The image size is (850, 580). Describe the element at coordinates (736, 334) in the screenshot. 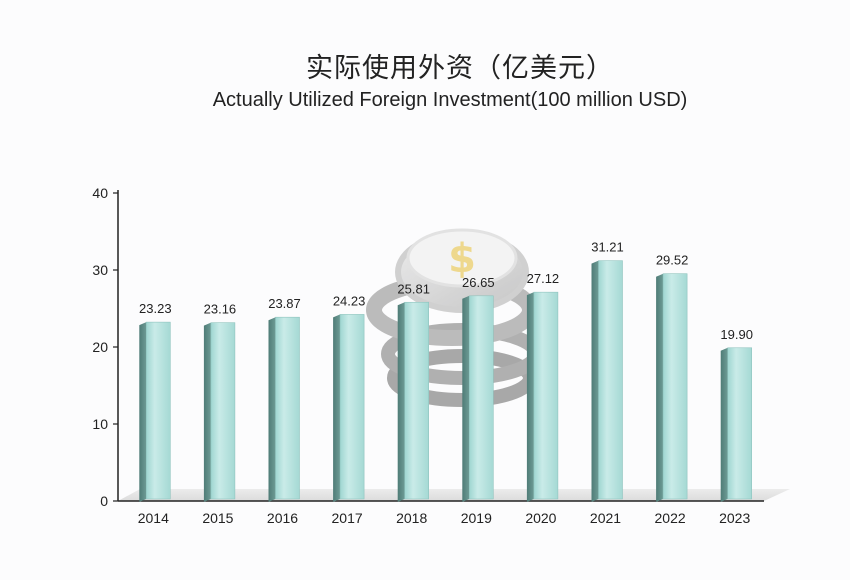

I see `bar-value-label: 19.90` at that location.